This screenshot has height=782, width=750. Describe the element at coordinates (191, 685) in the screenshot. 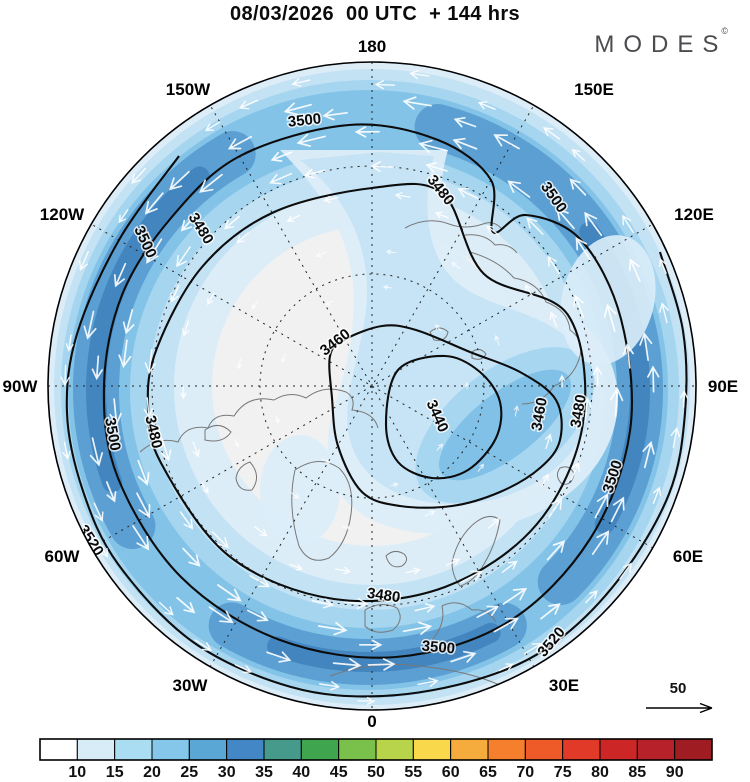

I see `lon-label: 30W` at that location.